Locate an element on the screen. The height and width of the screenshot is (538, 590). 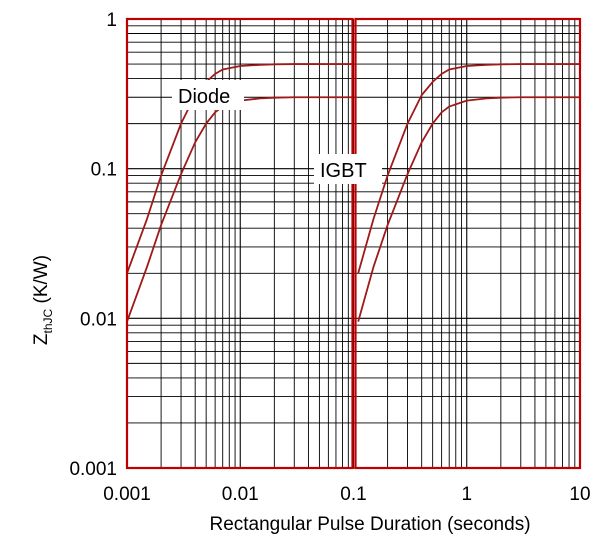
y-axis-title: ZthJC (K/W) is located at coordinates (43, 300).